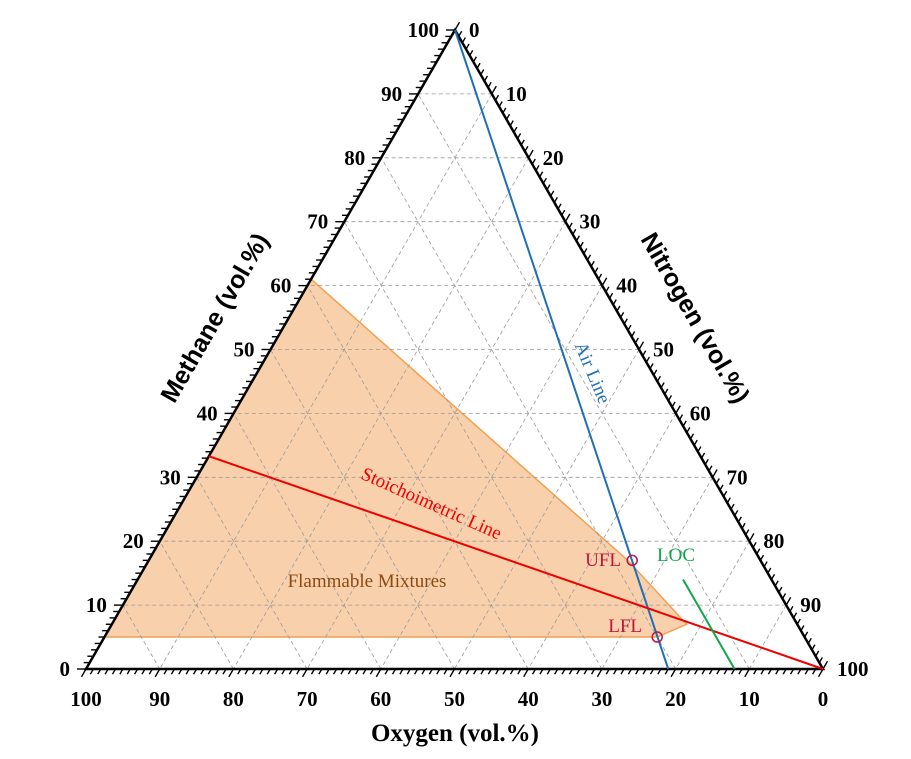  Describe the element at coordinates (823, 699) in the screenshot. I see `oxygen-tick-label: 0` at that location.